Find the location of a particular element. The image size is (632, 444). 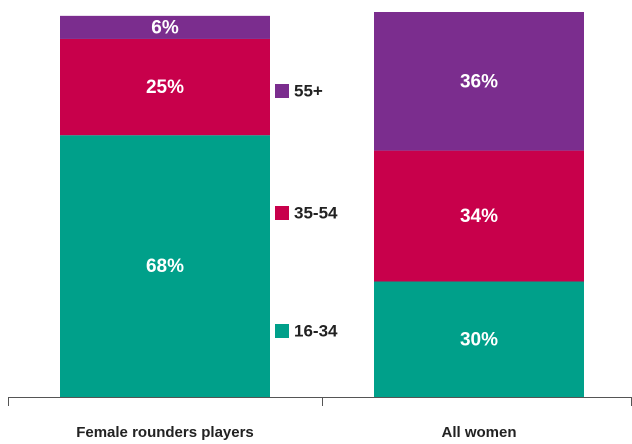

value-label: 68% is located at coordinates (165, 266).